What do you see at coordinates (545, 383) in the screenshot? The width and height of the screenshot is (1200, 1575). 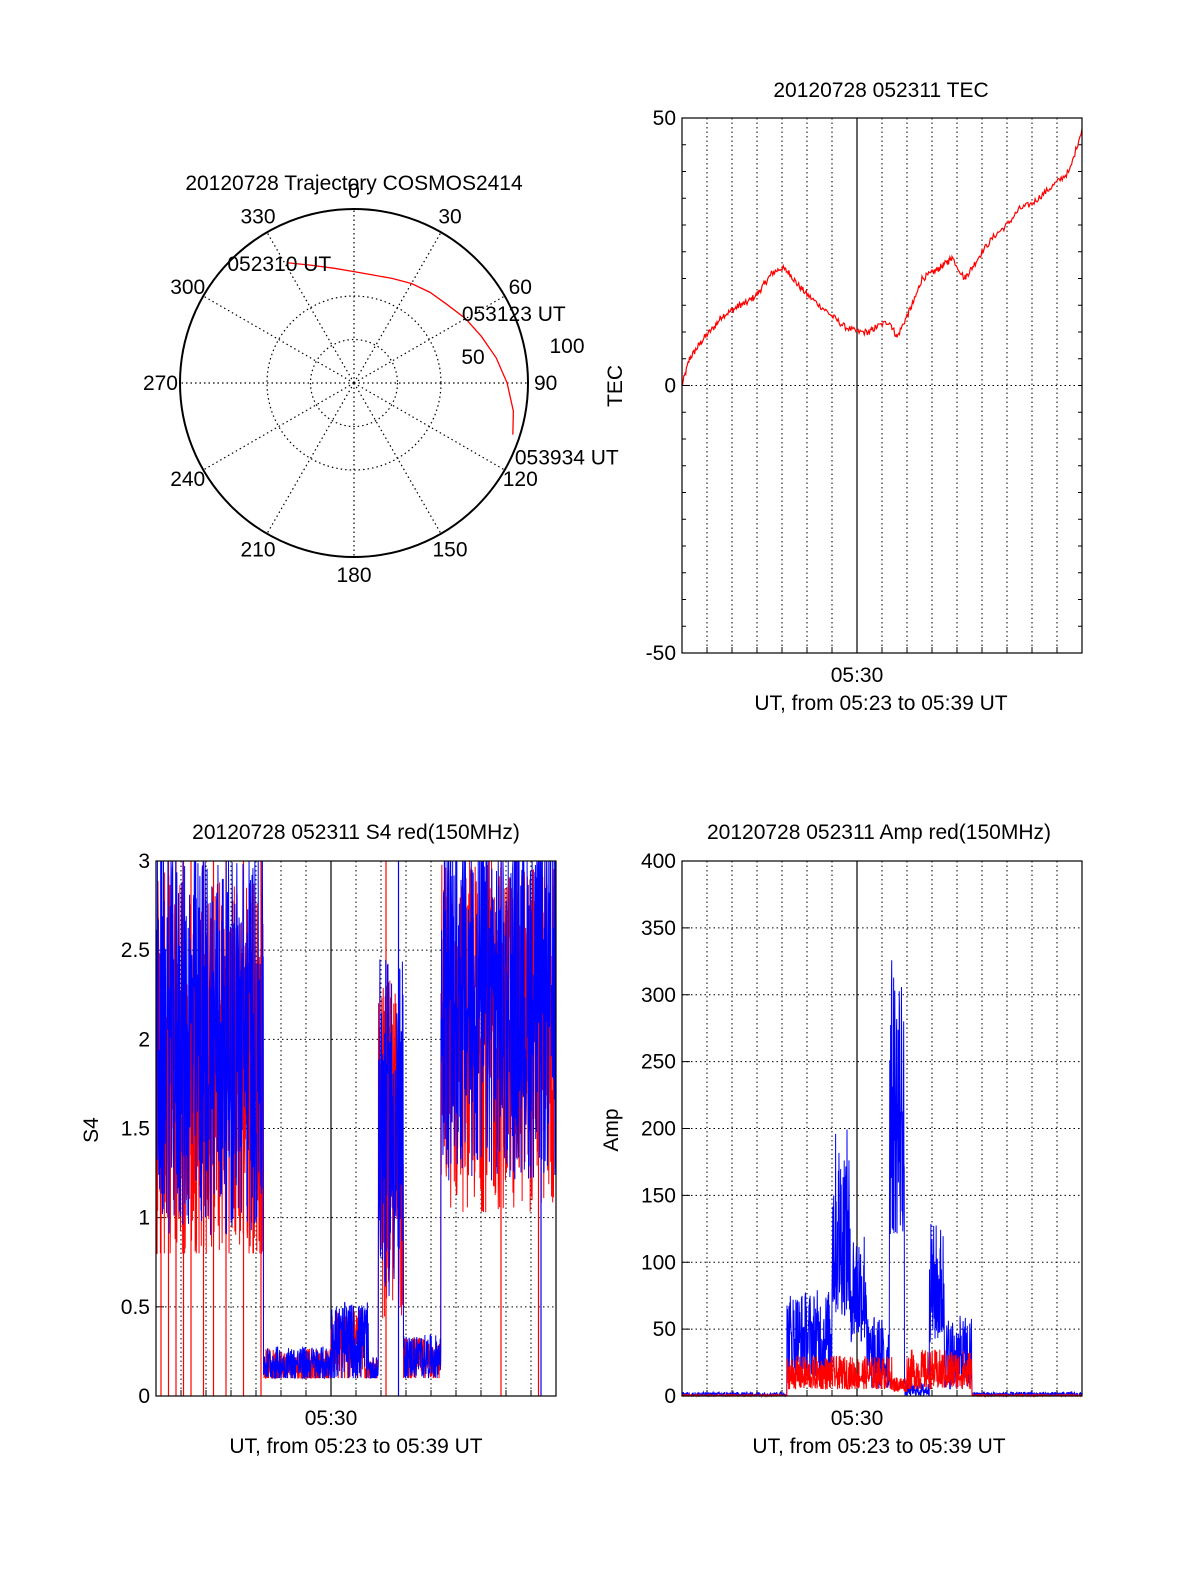 I see `azimuth-label-90: 90` at bounding box center [545, 383].